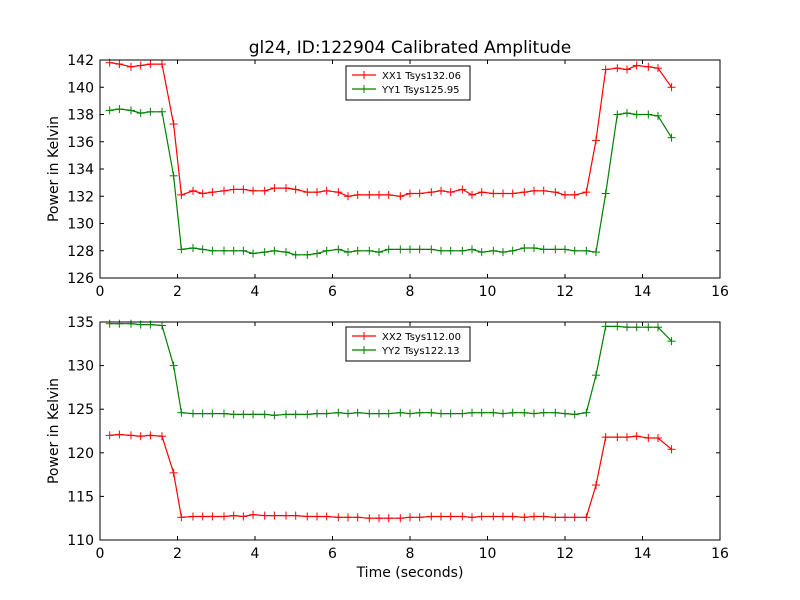 This screenshot has width=800, height=600. I want to click on bottom-legend: XX2 Tsys112.00 YY2 Tsys122.13, so click(408, 344).